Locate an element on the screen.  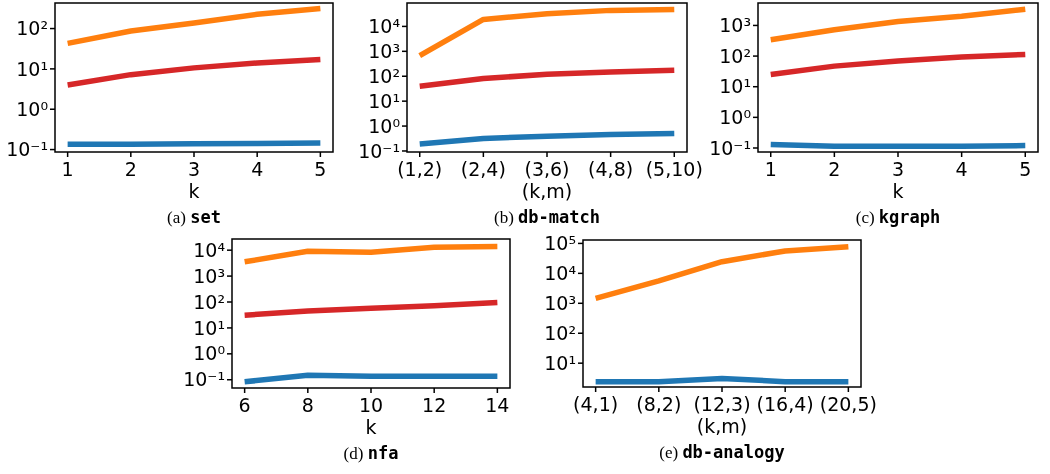
x-tick-label: 8 is located at coordinates (307, 405).